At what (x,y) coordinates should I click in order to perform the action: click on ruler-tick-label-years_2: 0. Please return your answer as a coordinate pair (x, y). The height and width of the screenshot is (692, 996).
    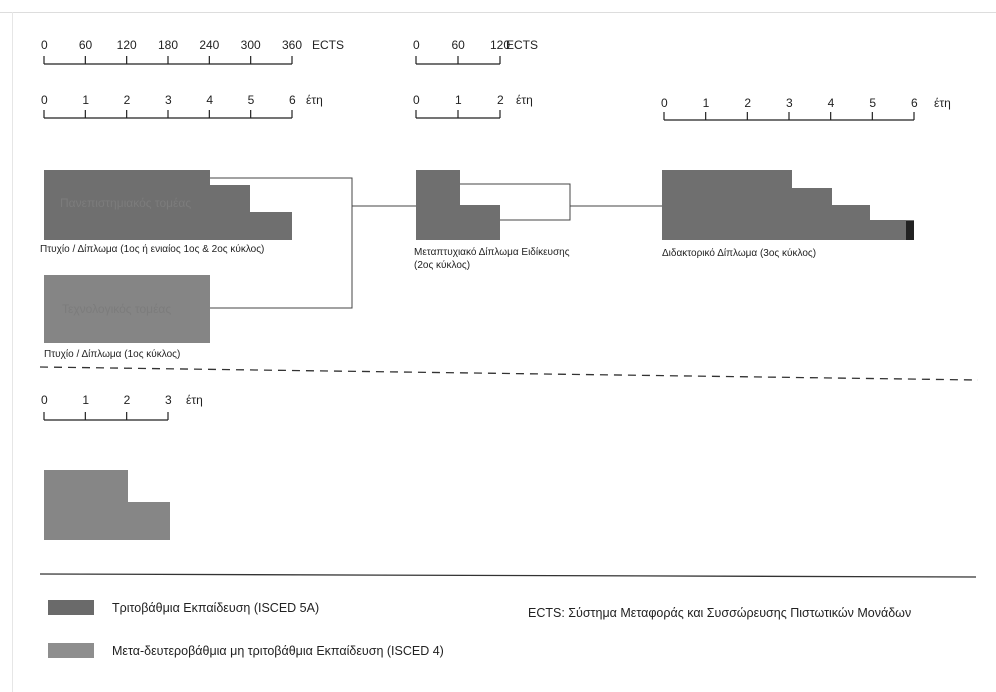
    Looking at the image, I should click on (416, 100).